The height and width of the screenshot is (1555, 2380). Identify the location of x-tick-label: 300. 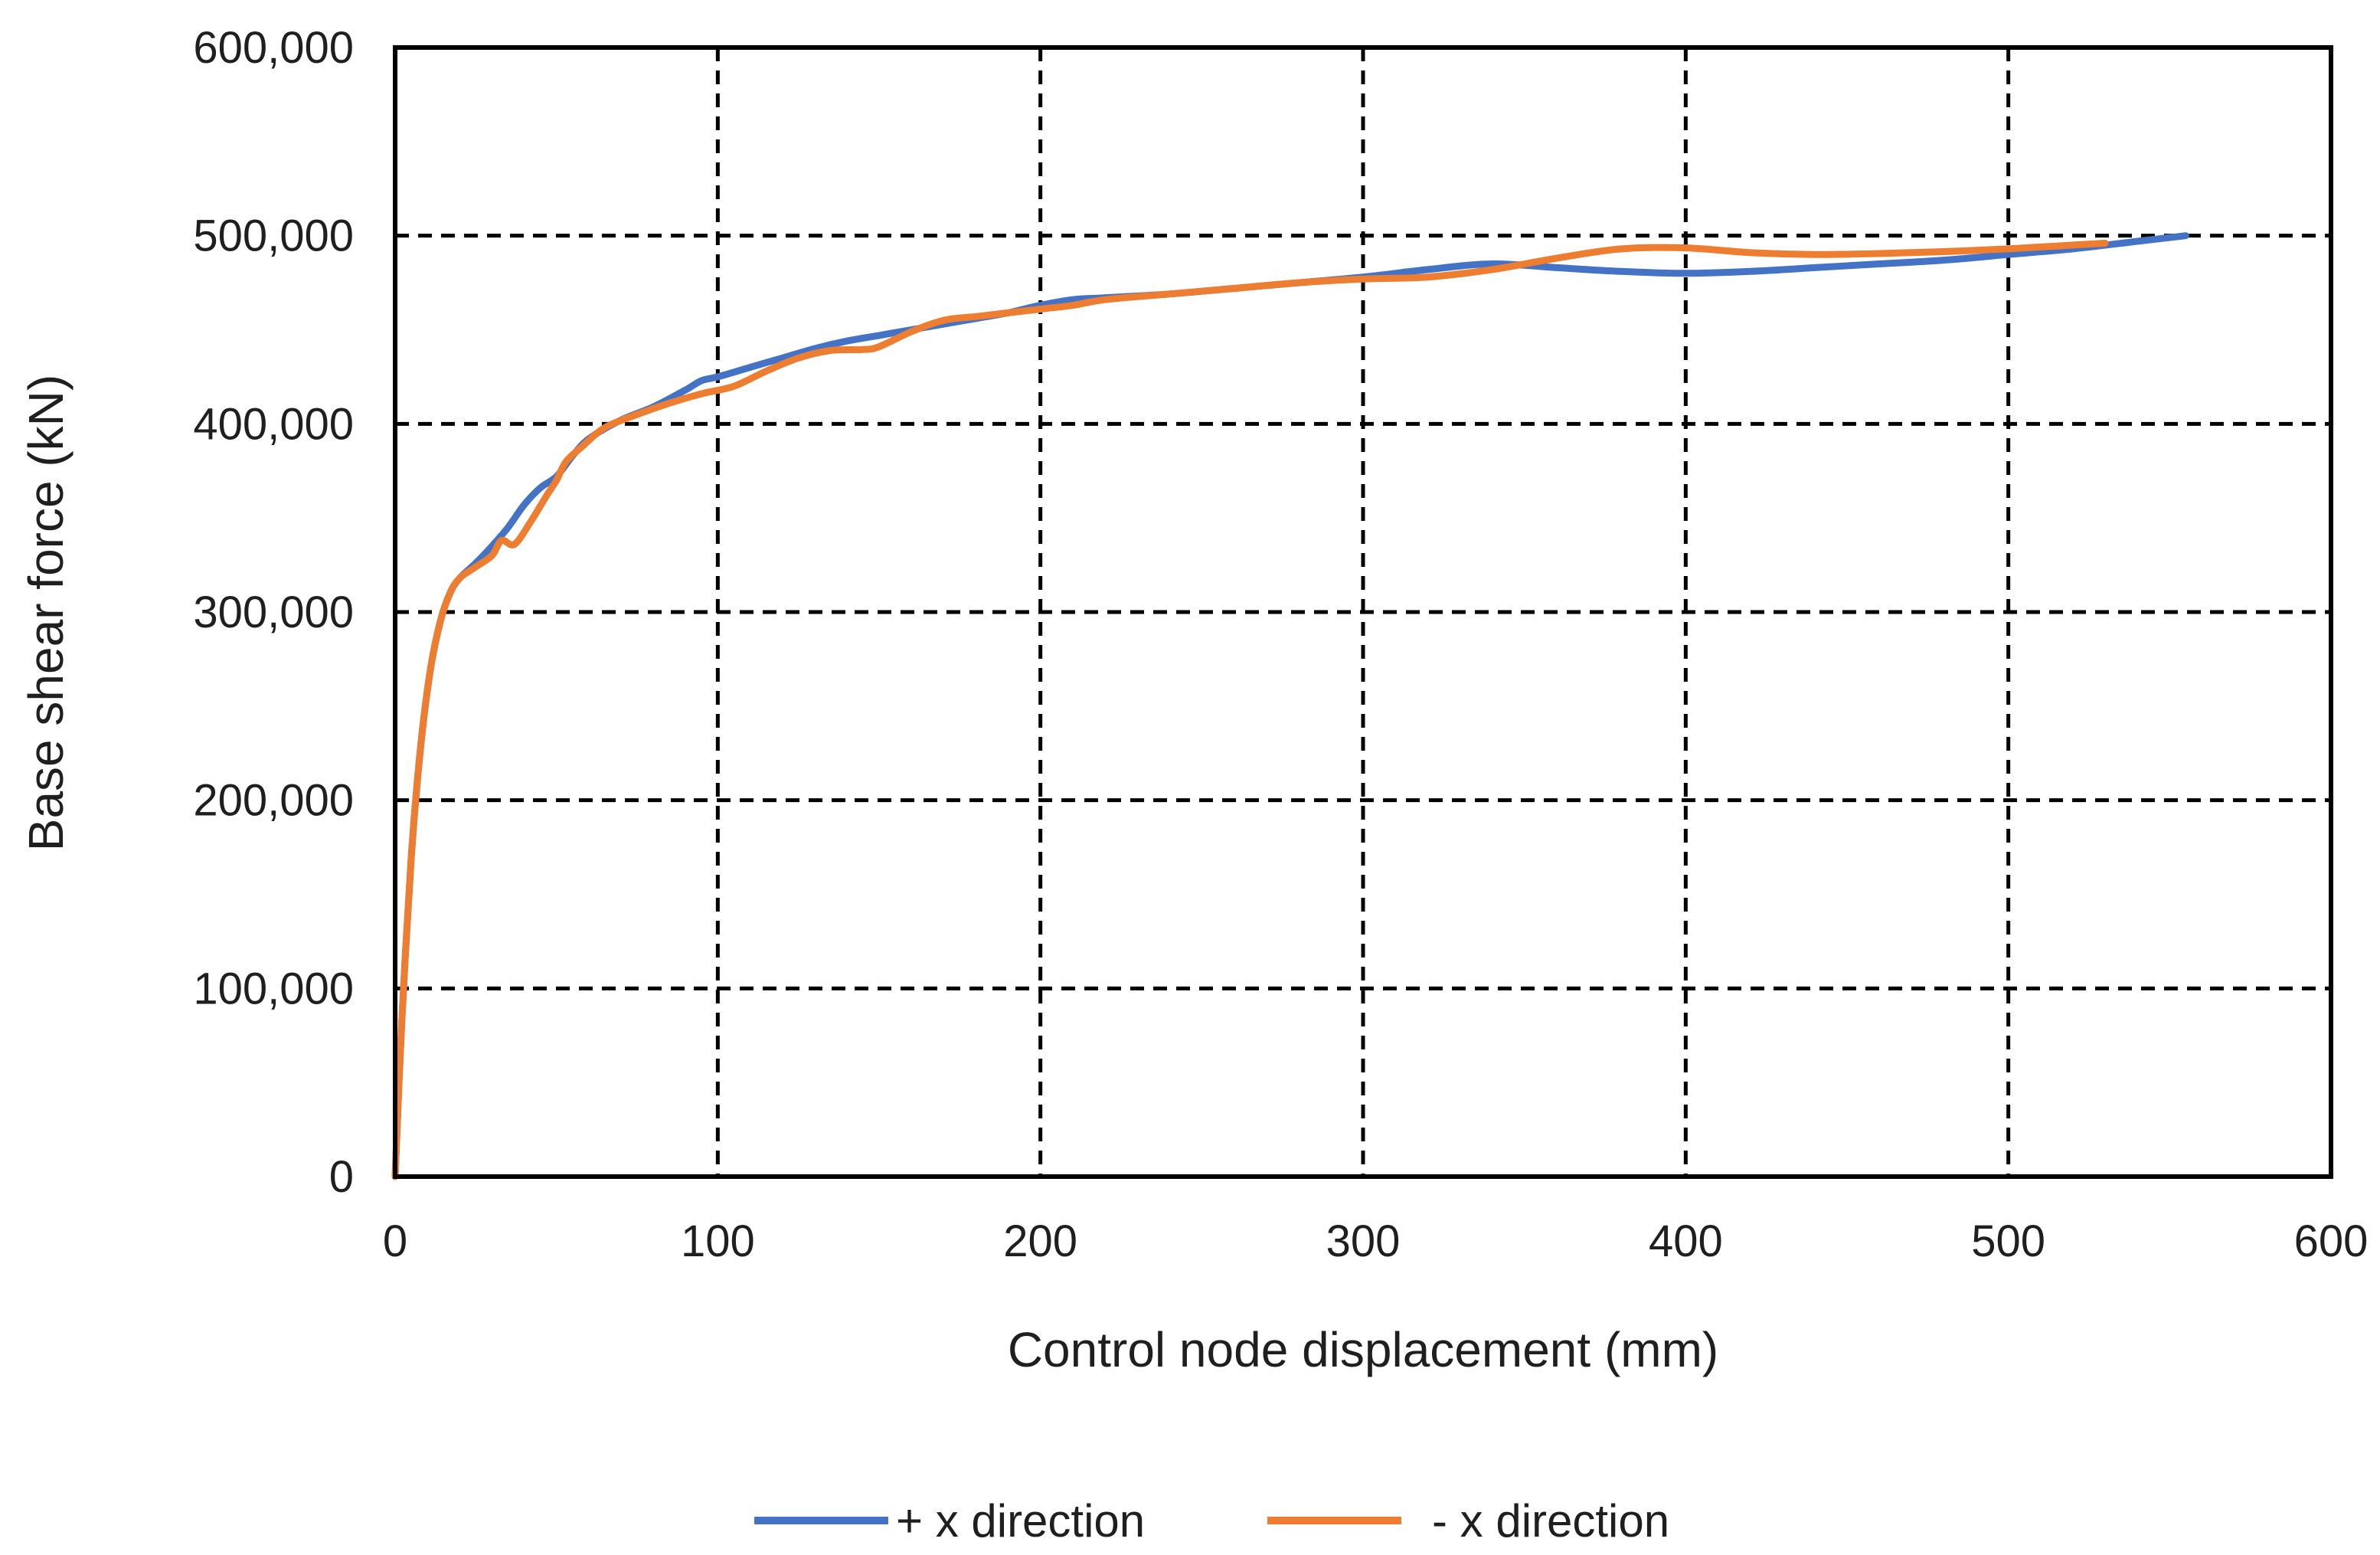
(1363, 1241).